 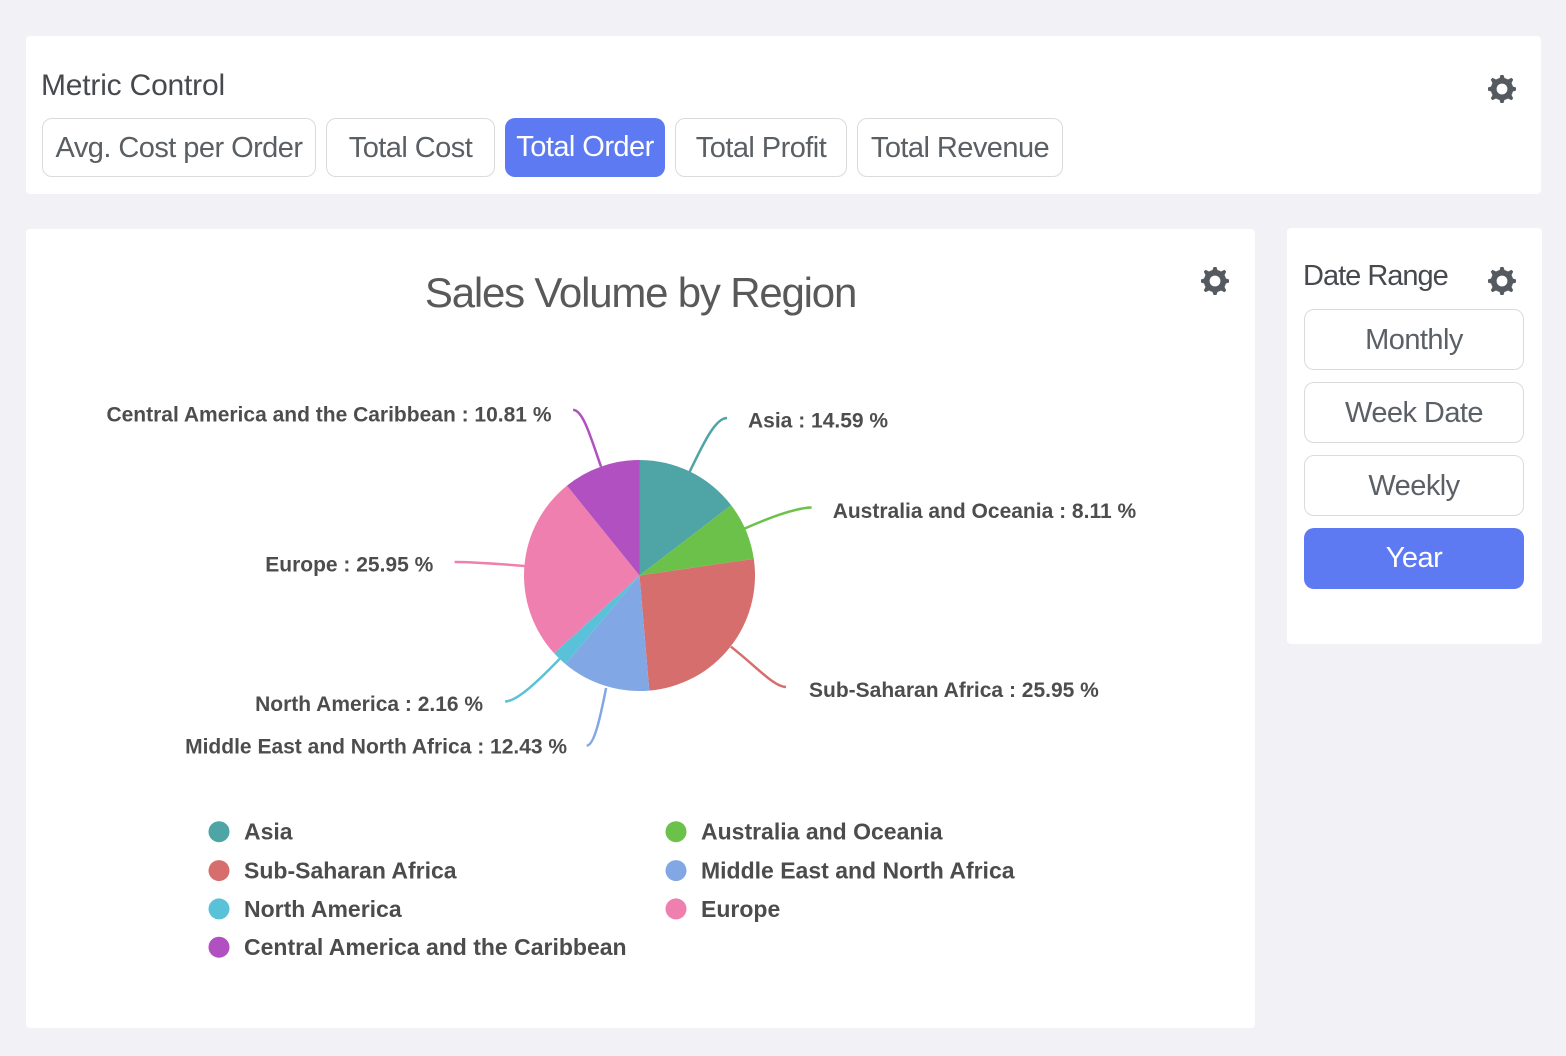 I want to click on svg-text: Australia and Oceania : 8.11 %, so click(x=985, y=511).